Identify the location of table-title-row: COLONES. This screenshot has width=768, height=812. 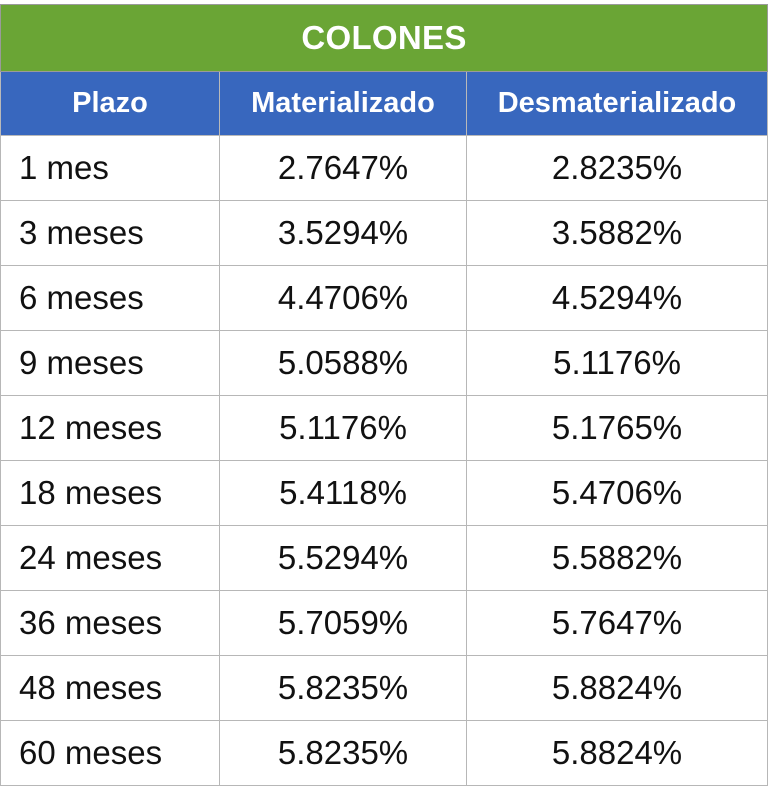
(384, 38).